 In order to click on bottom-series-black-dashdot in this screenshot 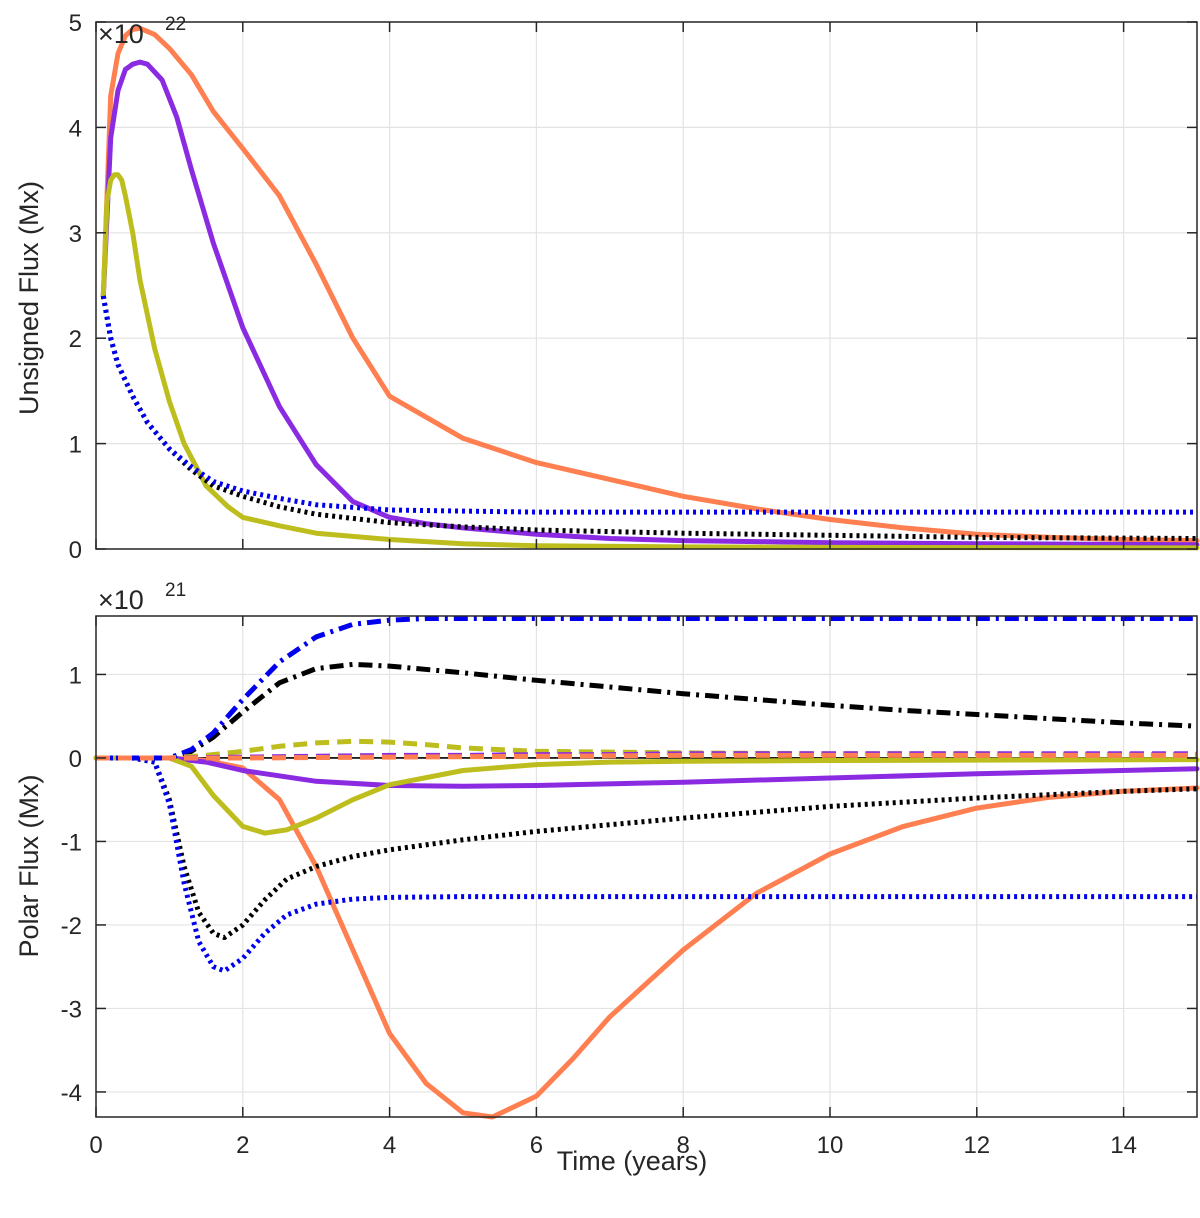, I will do `click(647, 711)`.